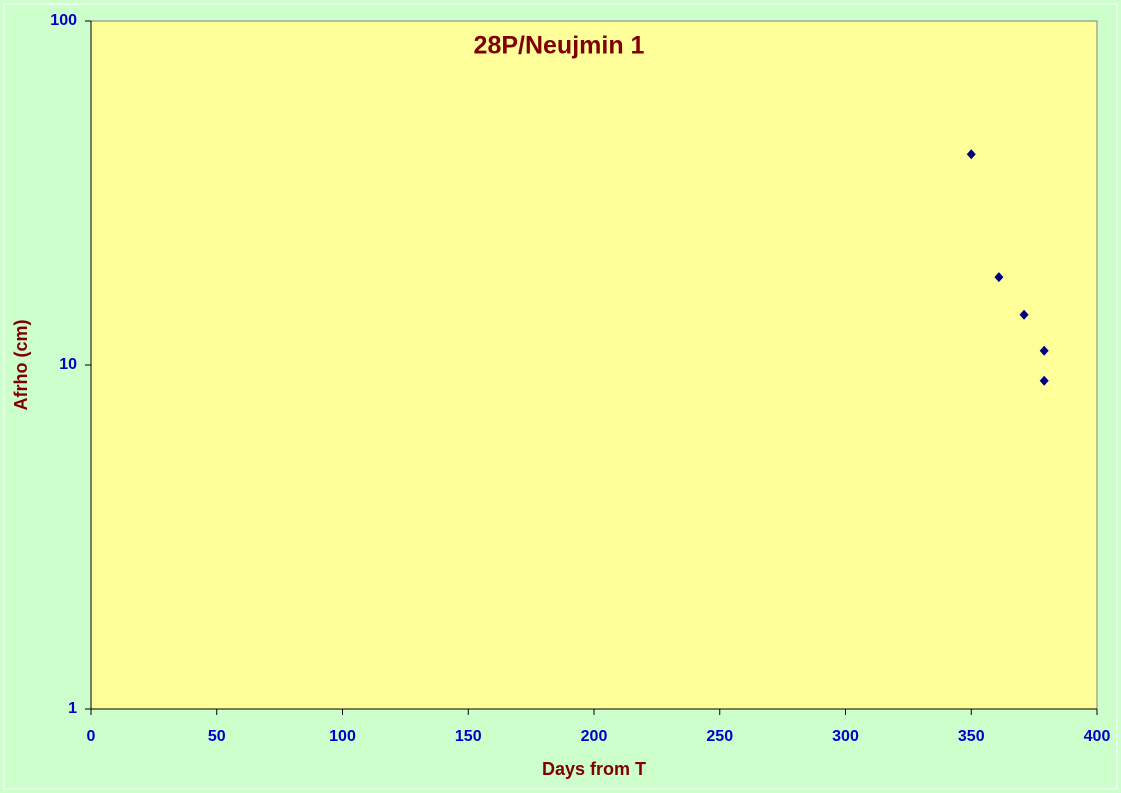 The width and height of the screenshot is (1121, 793). What do you see at coordinates (971, 736) in the screenshot?
I see `x-tick-label: 350` at bounding box center [971, 736].